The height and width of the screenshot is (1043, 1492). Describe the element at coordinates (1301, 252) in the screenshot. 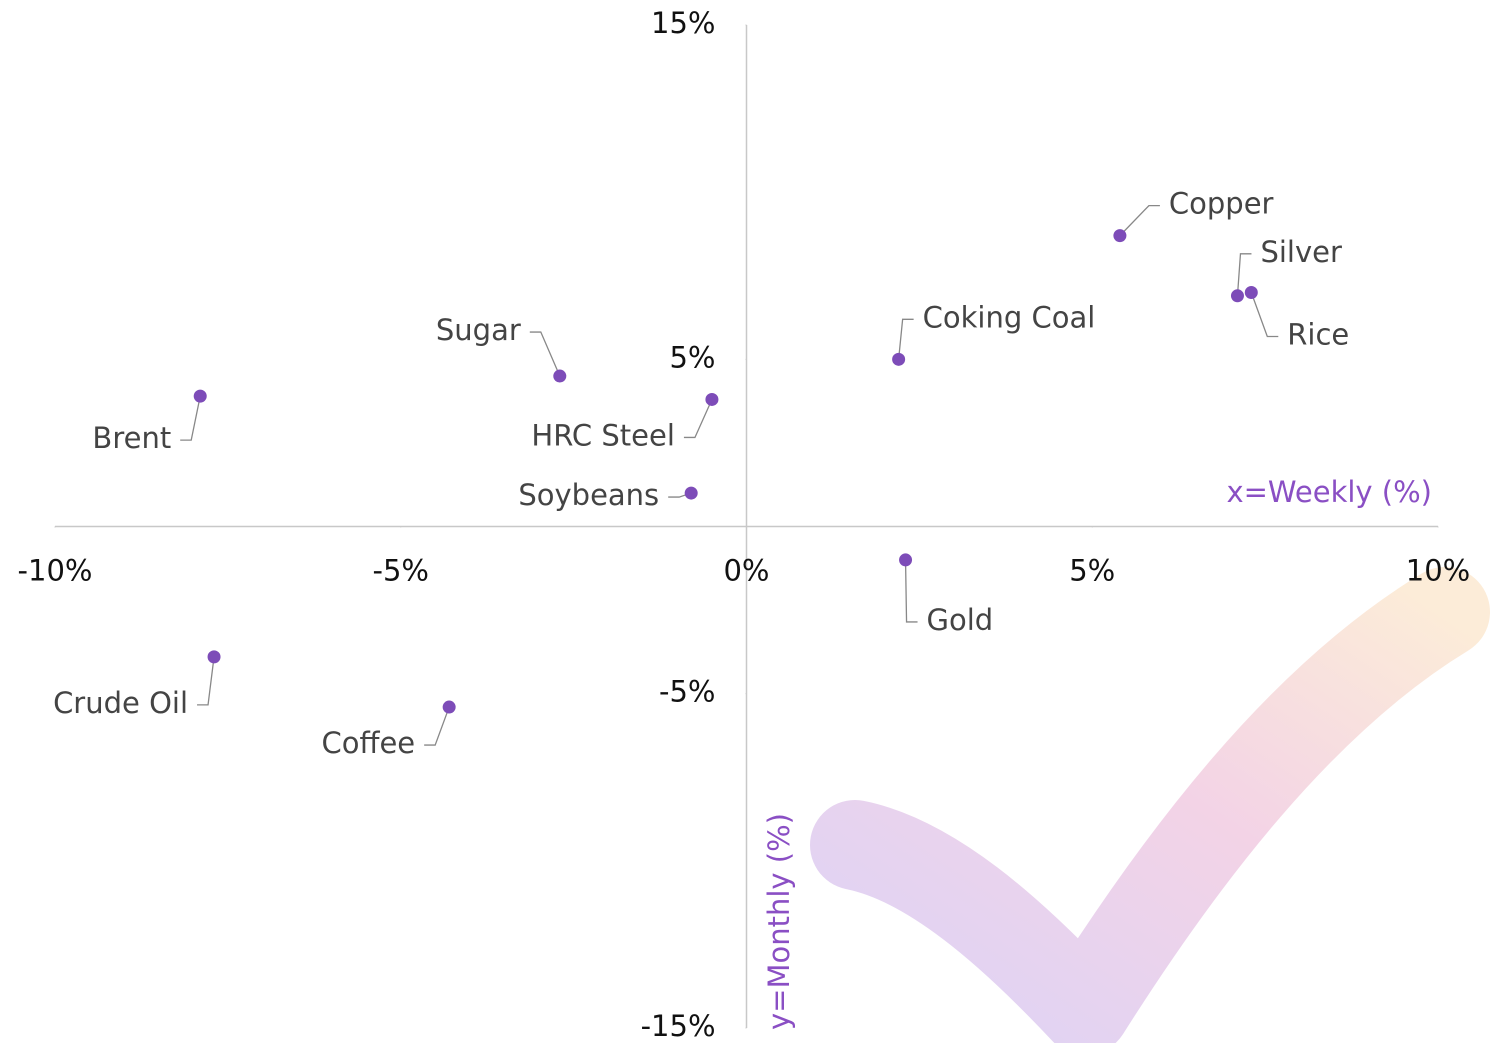

I see `point-label: Silver` at that location.